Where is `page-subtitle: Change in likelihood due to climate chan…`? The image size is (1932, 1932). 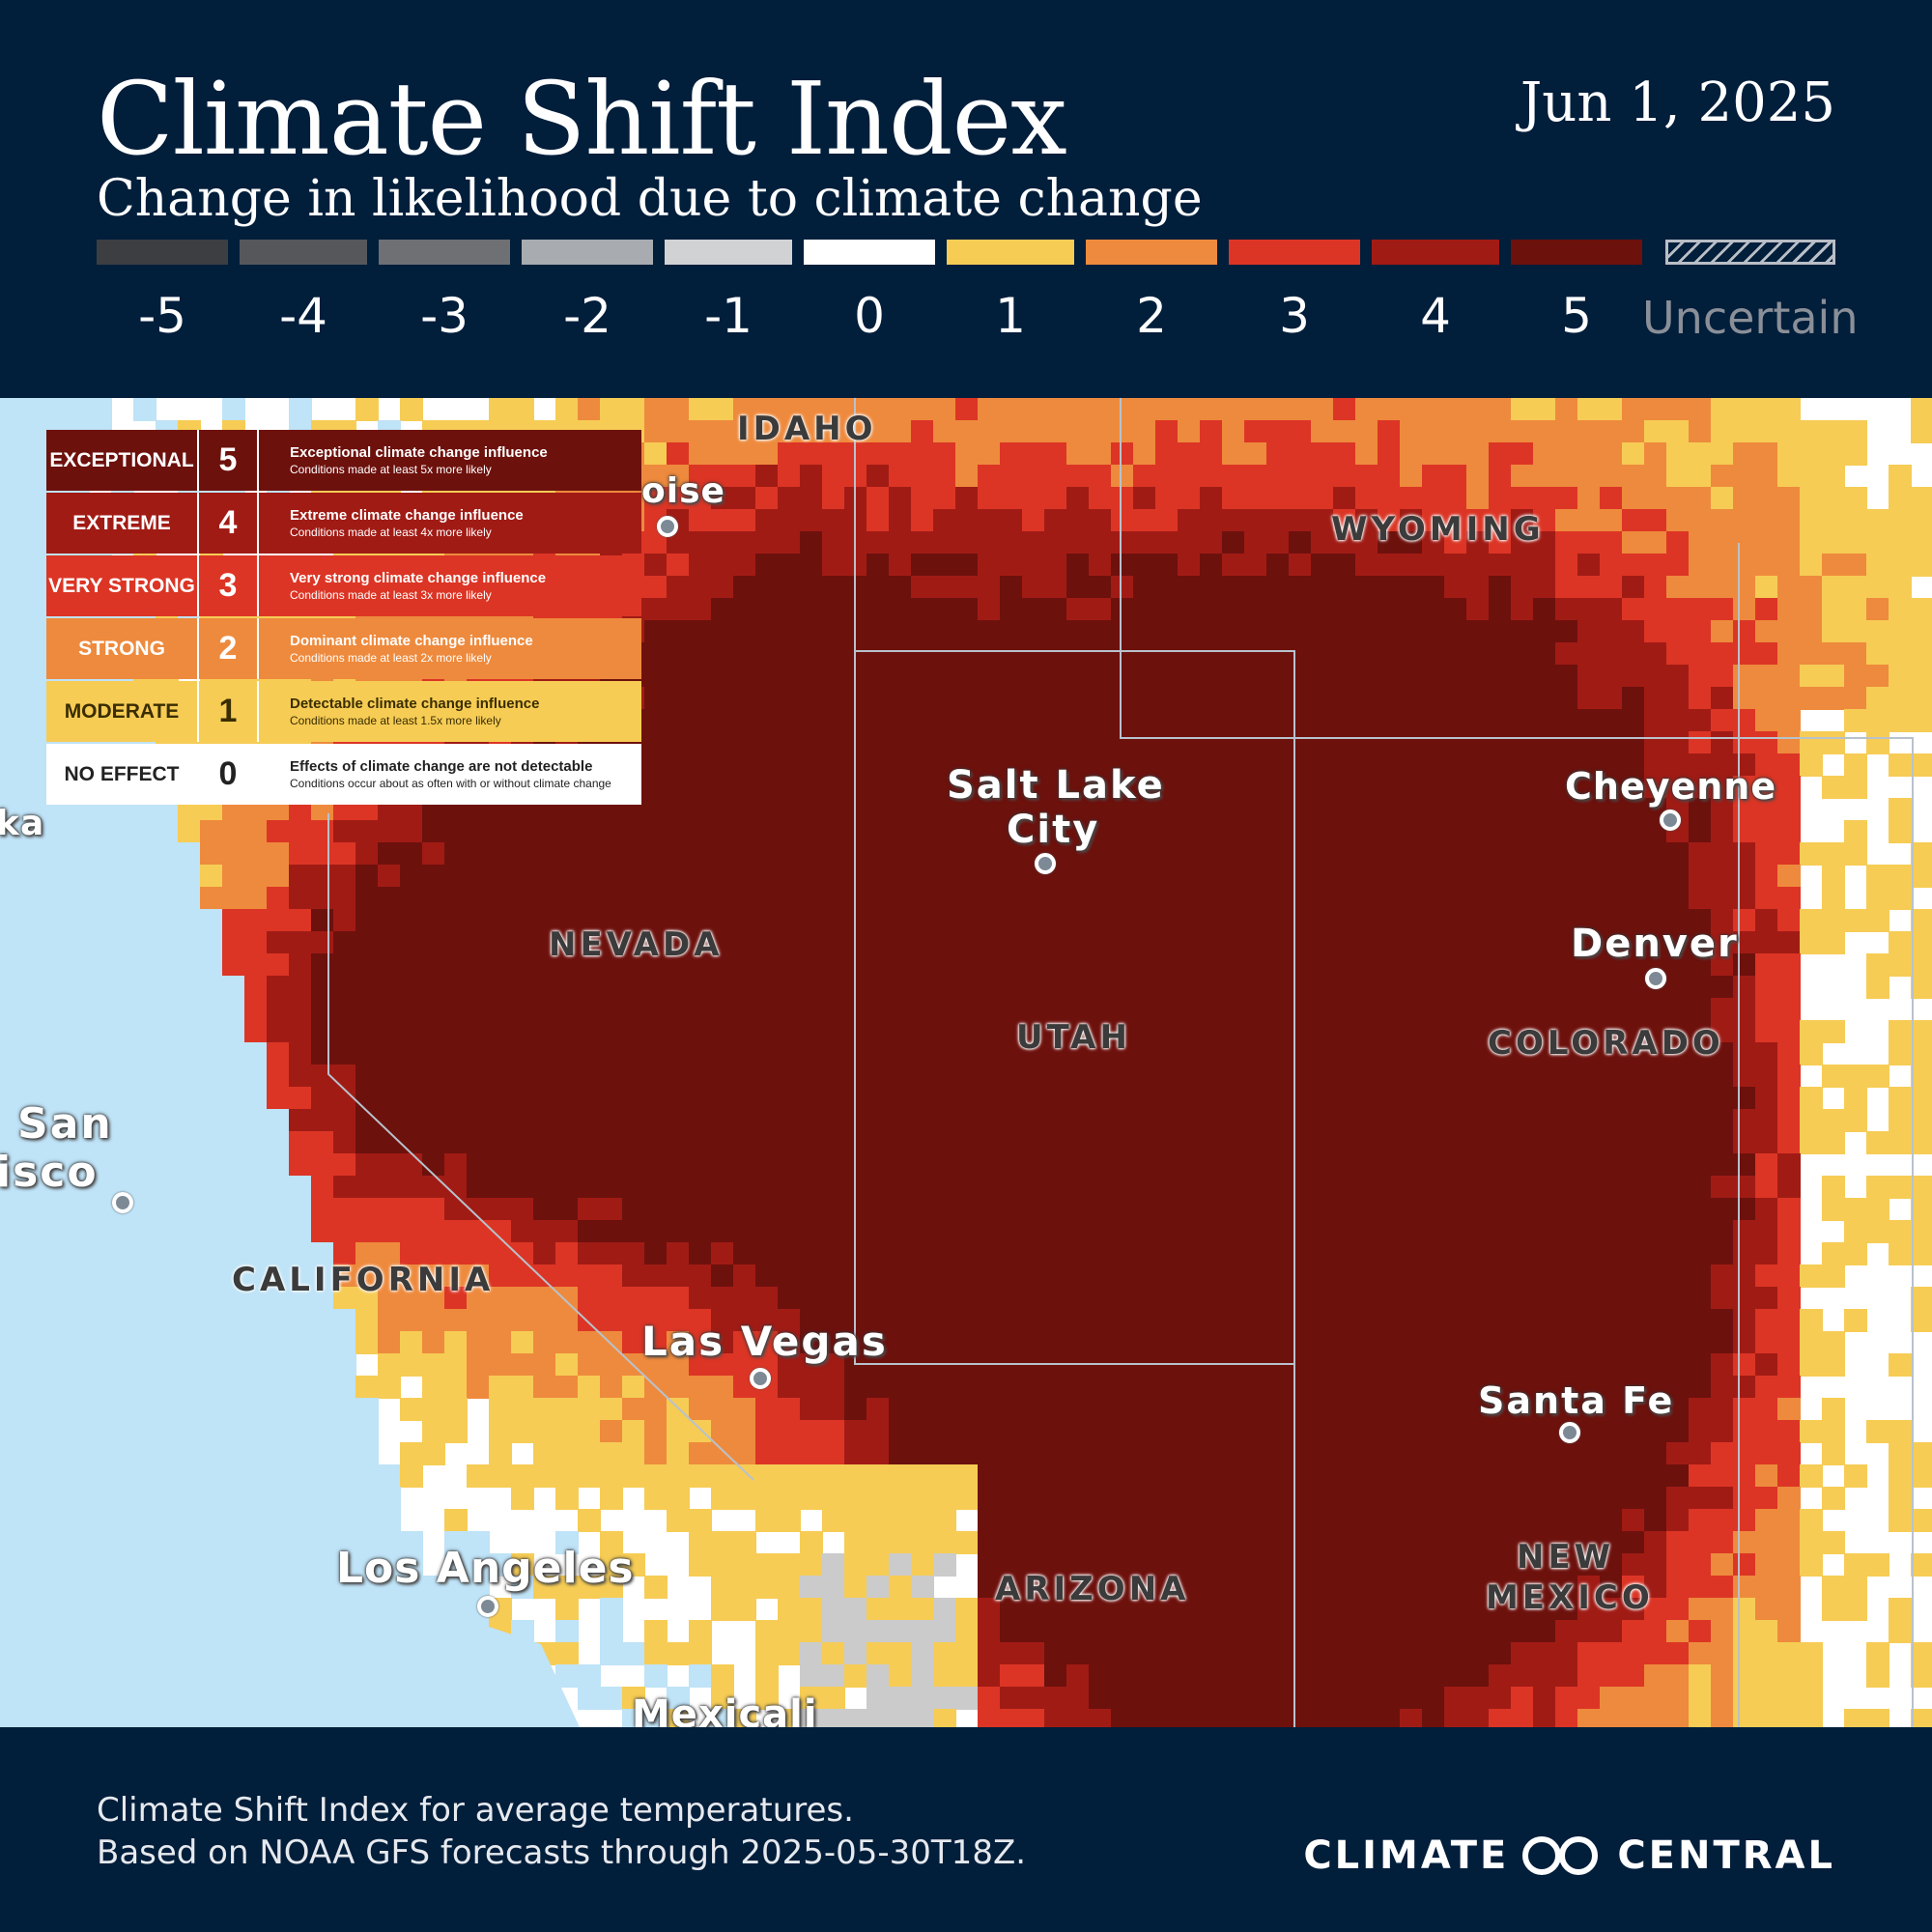
page-subtitle: Change in likelihood due to climate chan… is located at coordinates (650, 199).